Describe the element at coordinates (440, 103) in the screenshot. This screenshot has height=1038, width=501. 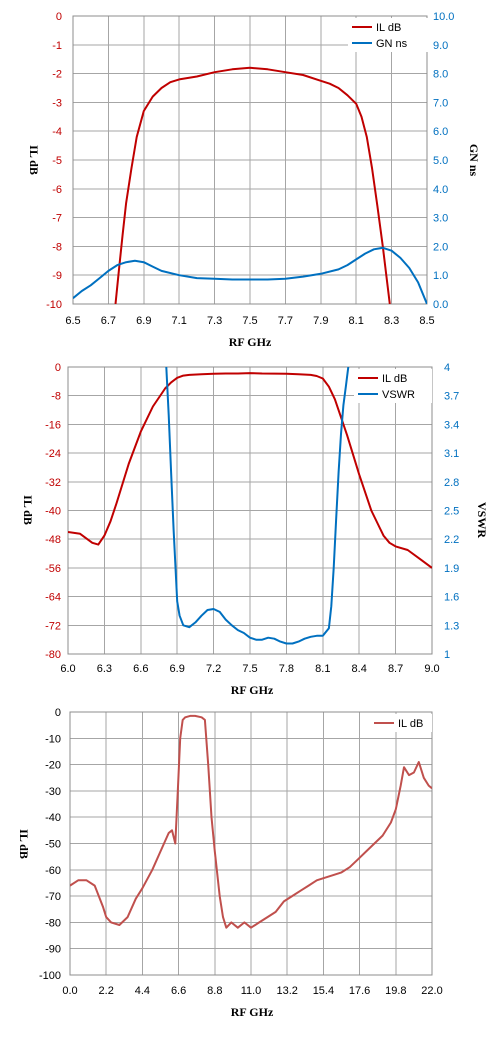
I see `y2-tick-label: 7.0` at that location.